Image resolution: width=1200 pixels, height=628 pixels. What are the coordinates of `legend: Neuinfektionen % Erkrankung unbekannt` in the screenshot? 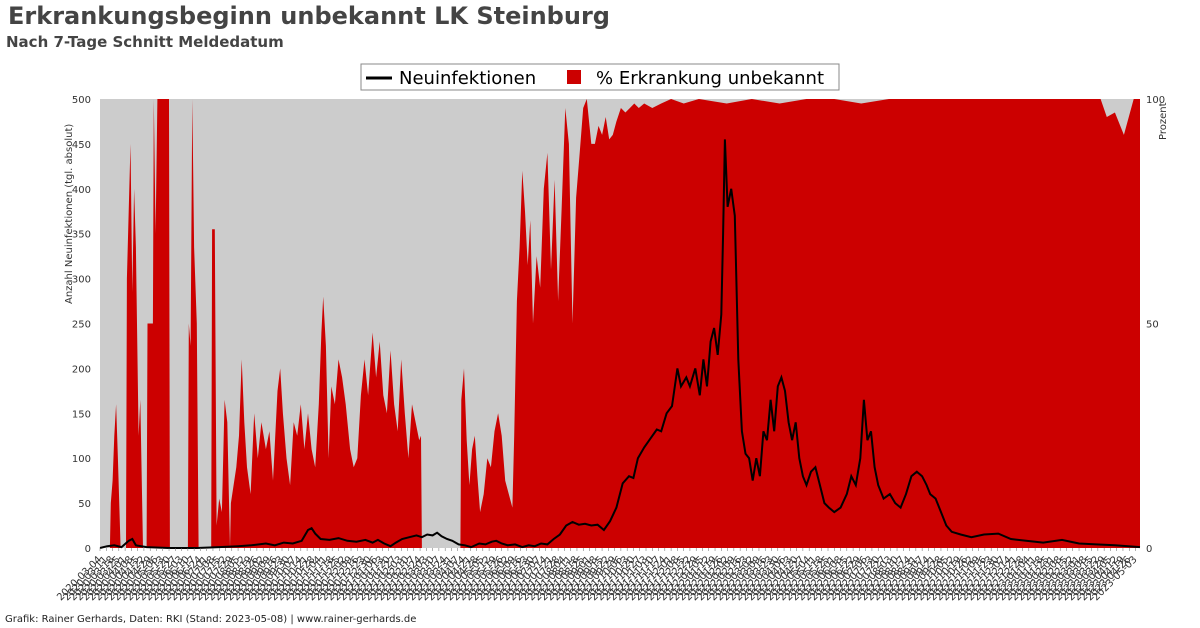 It's located at (600, 77).